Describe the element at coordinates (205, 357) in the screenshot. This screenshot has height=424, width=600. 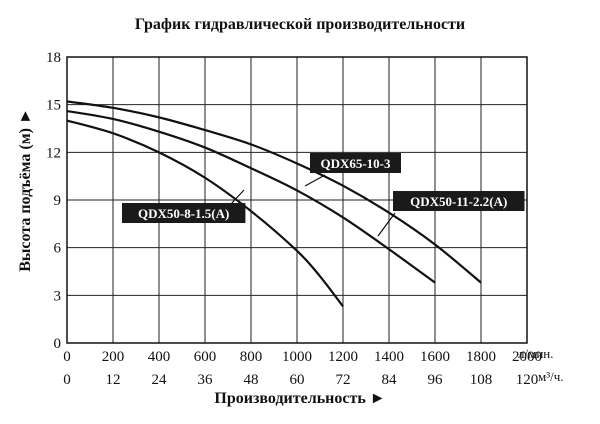
I see `x-tick-label-primary: 600` at that location.